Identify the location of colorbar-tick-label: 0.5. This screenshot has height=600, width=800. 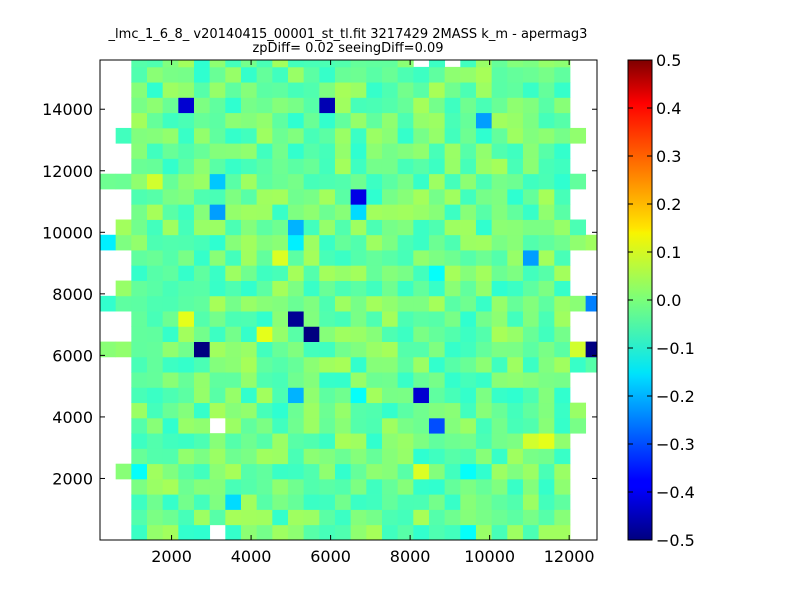
(668, 60).